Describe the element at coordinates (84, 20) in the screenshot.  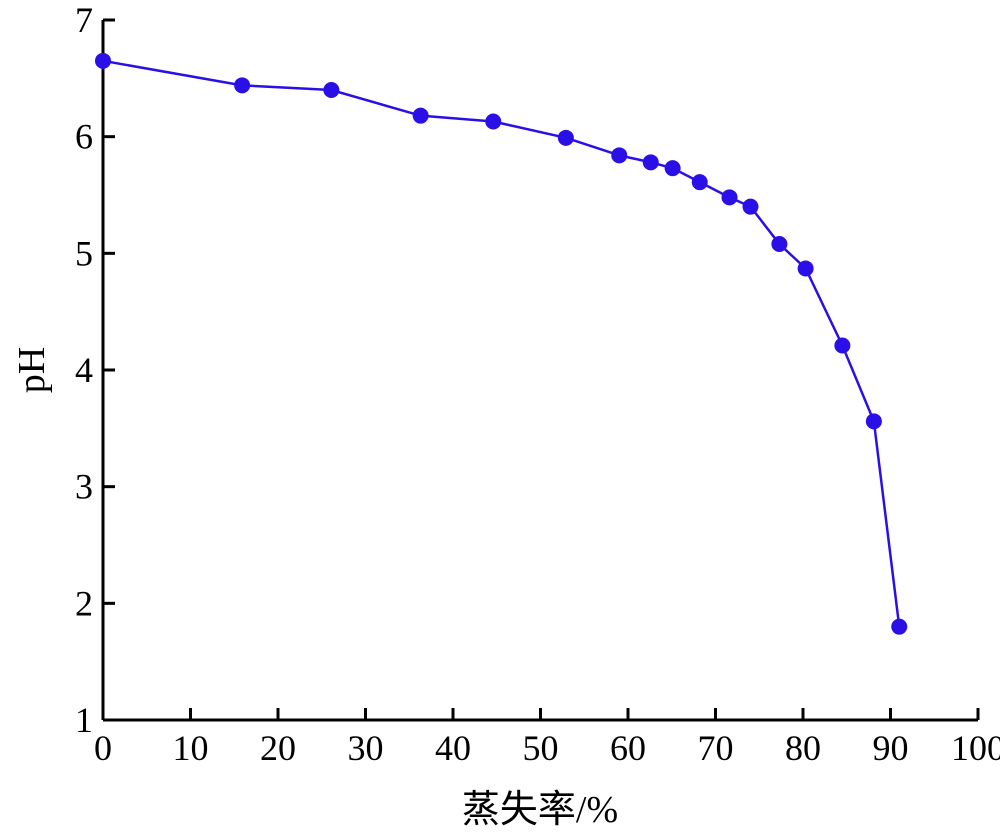
I see `y-tick-label: 7` at that location.